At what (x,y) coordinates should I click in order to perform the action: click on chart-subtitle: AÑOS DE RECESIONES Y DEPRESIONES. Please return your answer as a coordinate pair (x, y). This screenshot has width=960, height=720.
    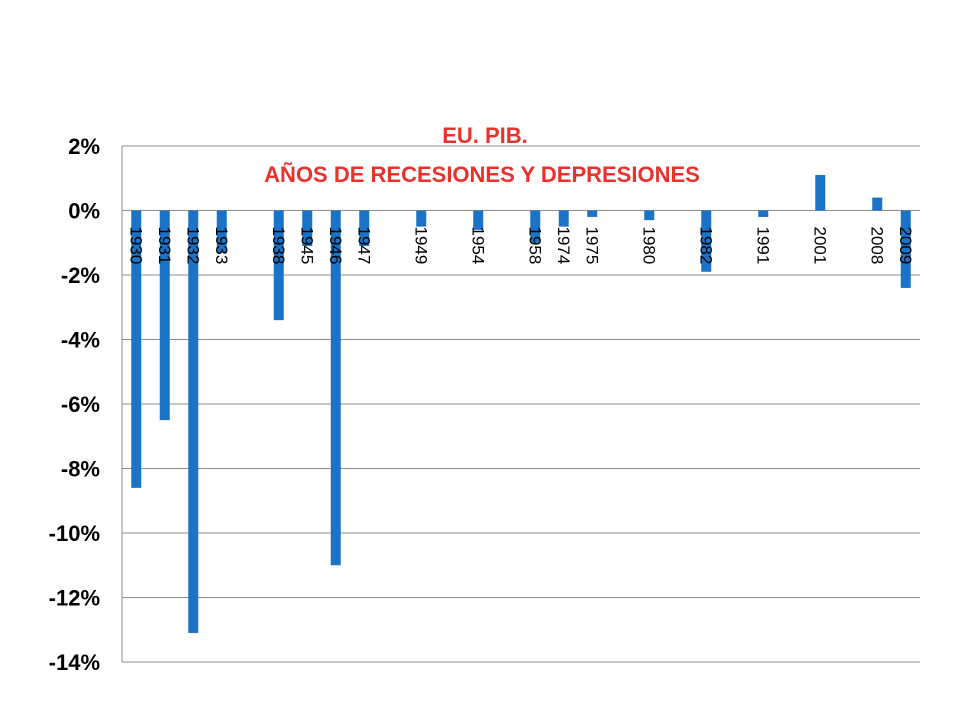
    Looking at the image, I should click on (482, 174).